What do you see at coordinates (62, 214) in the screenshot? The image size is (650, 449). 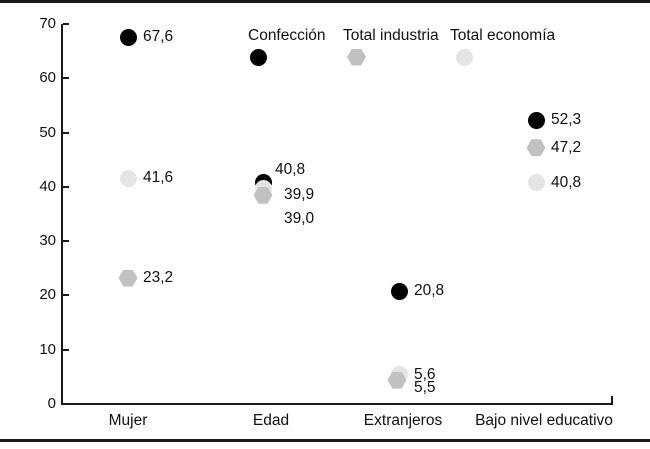 I see `y-axis-line` at bounding box center [62, 214].